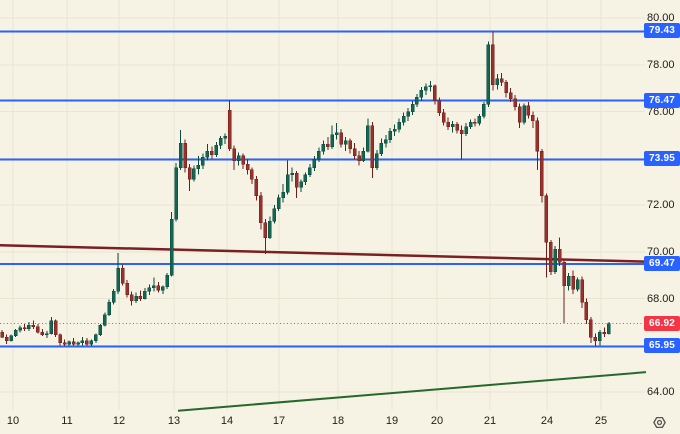 The height and width of the screenshot is (434, 680). Describe the element at coordinates (323, 253) in the screenshot. I see `descending-trendline` at that location.